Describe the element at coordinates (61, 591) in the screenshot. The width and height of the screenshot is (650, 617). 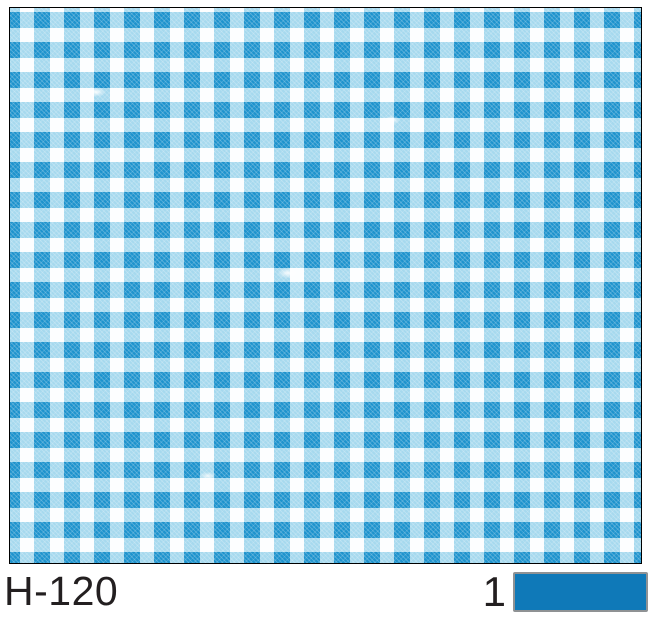
I see `sample-id-label: H-120` at that location.